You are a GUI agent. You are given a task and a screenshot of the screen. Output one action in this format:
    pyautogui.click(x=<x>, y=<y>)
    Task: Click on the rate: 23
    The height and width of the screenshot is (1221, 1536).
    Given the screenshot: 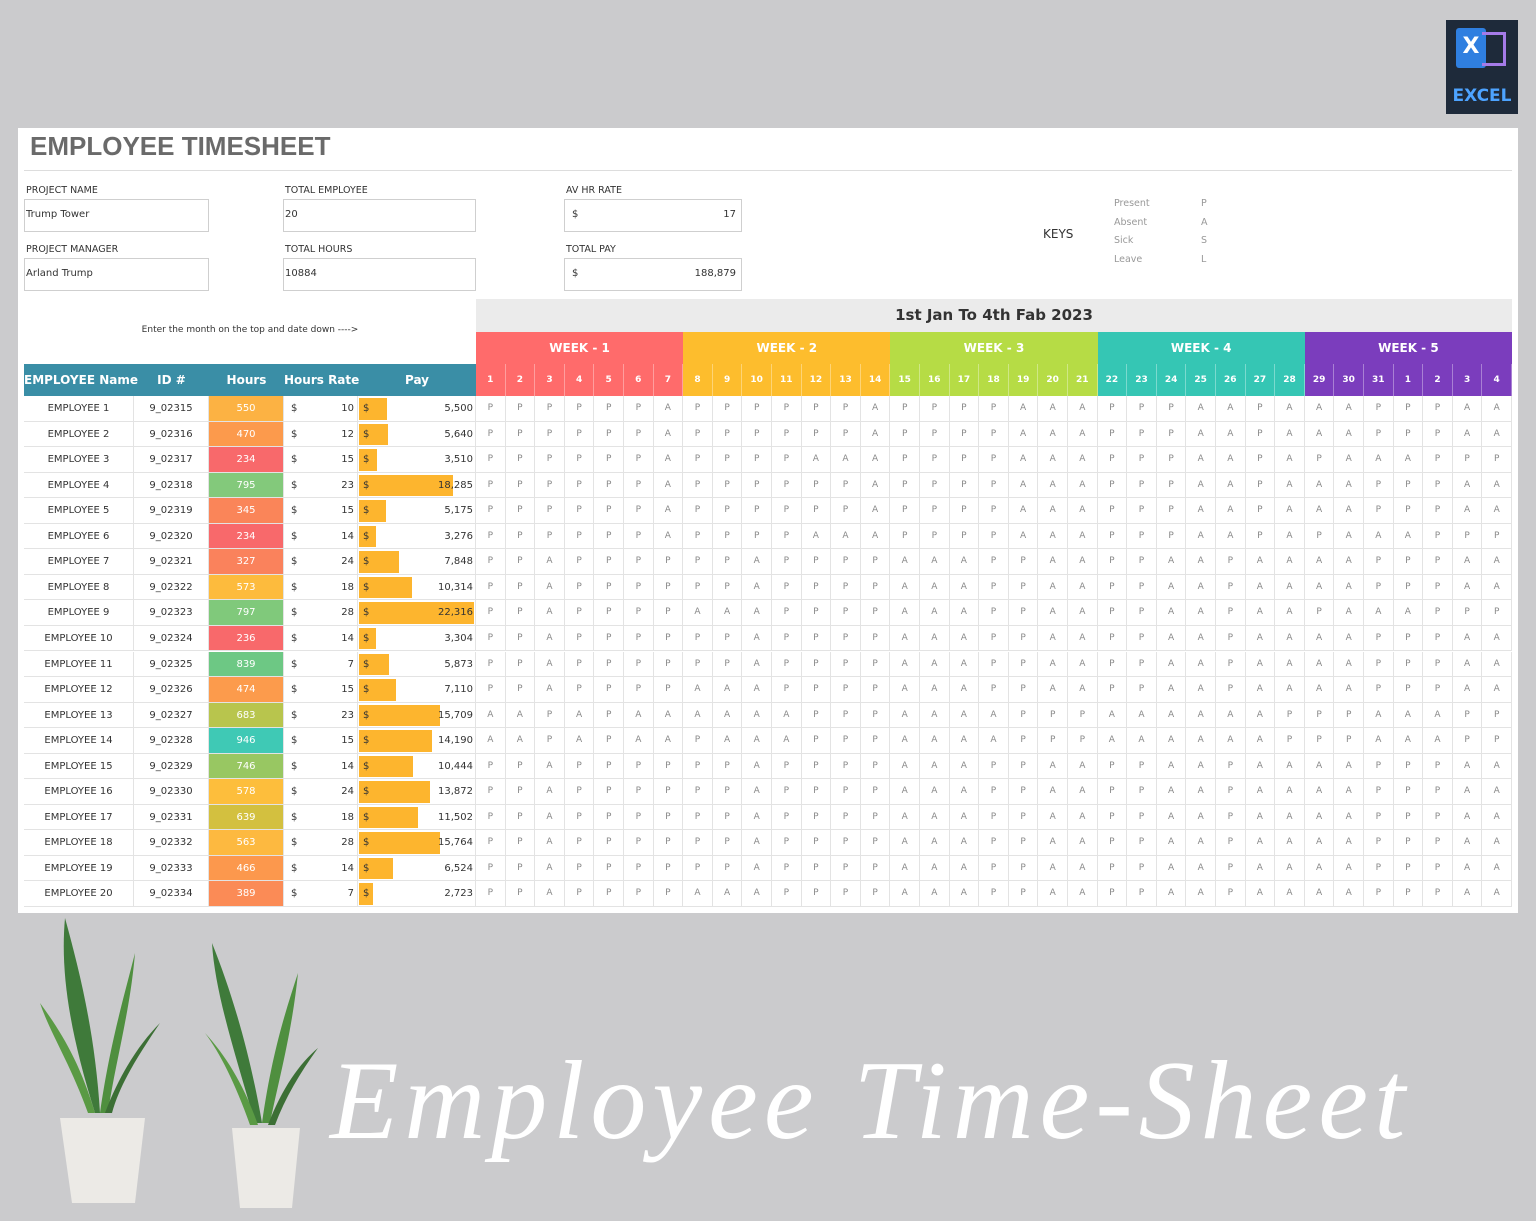 What is the action you would take?
    pyautogui.click(x=347, y=715)
    